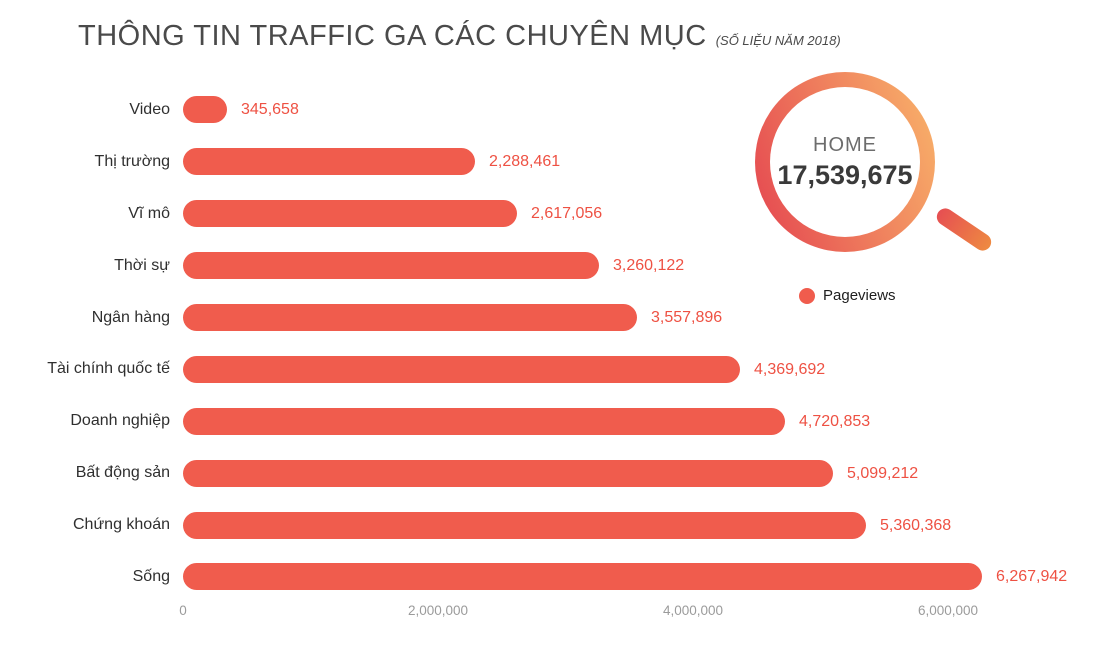  I want to click on chart-row: Bất động sản 5,099,212, so click(551, 473).